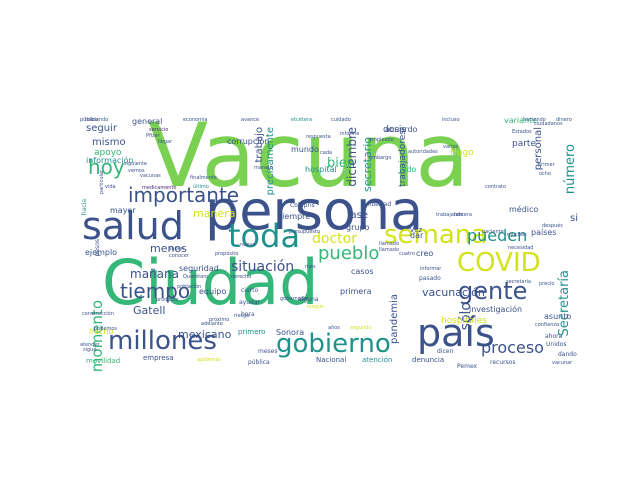 The height and width of the screenshot is (480, 640). Describe the element at coordinates (212, 324) in the screenshot. I see `cloud-word: adelante` at that location.